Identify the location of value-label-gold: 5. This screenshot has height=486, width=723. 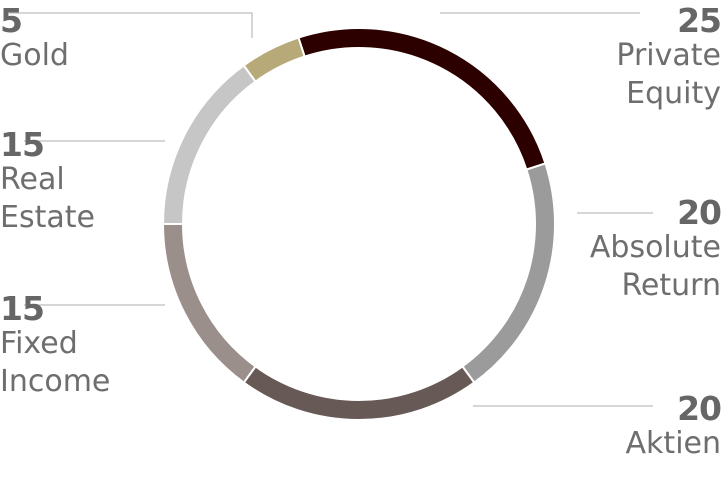
(11, 20).